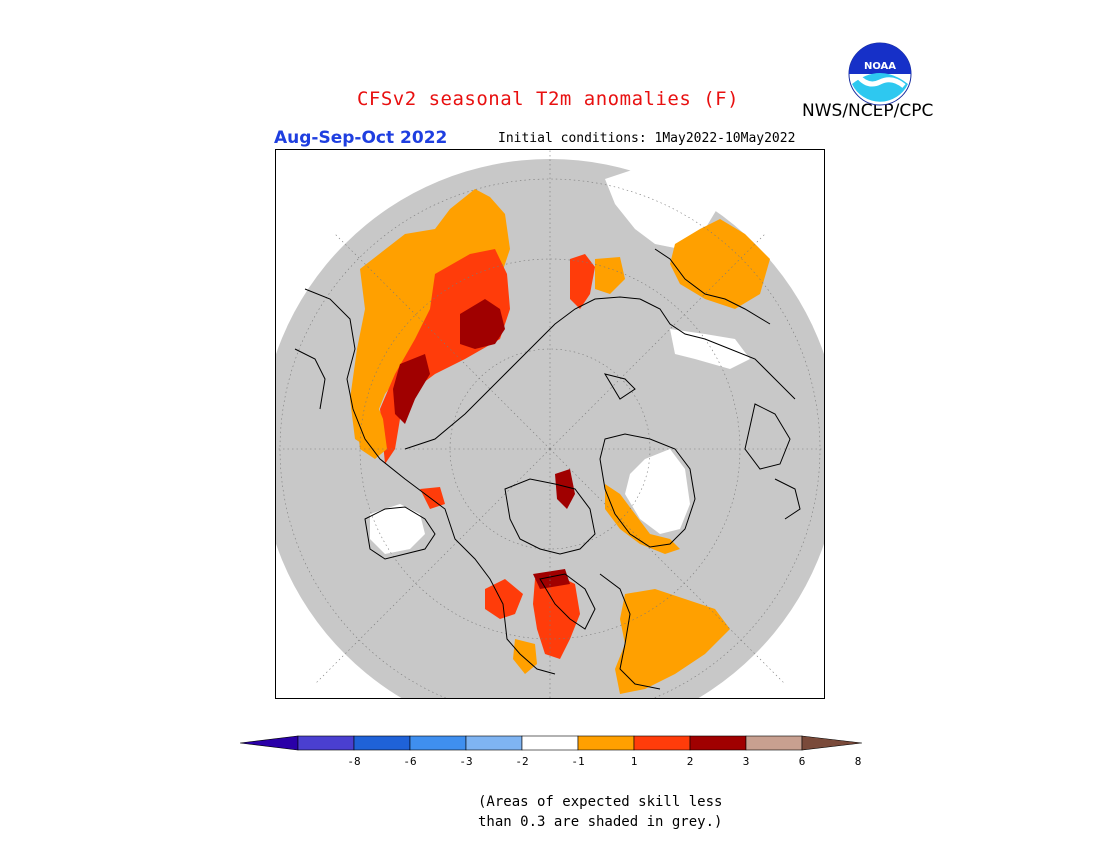  What do you see at coordinates (432, 498) in the screenshot?
I see `anomaly-region-alaska-red` at bounding box center [432, 498].